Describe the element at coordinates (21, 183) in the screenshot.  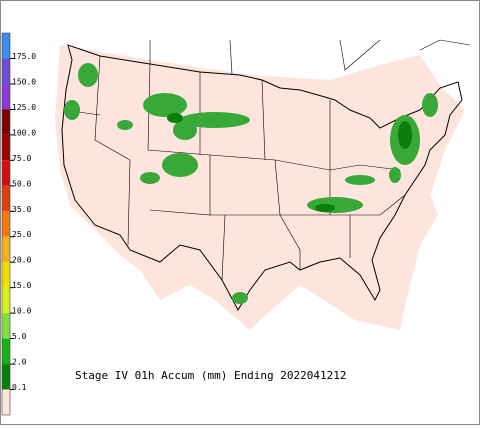
I see `legend-label: 50.0` at that location.